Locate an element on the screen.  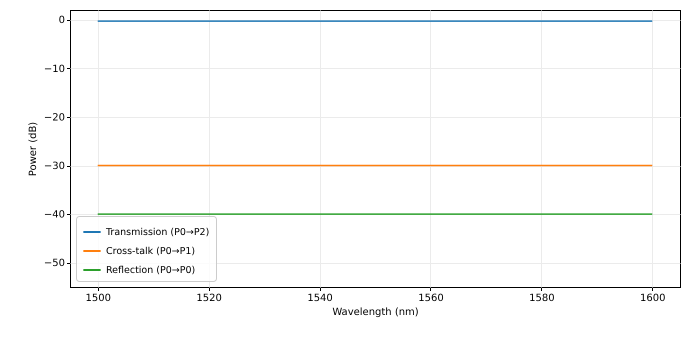
x-tick-label: 1500 is located at coordinates (98, 298).